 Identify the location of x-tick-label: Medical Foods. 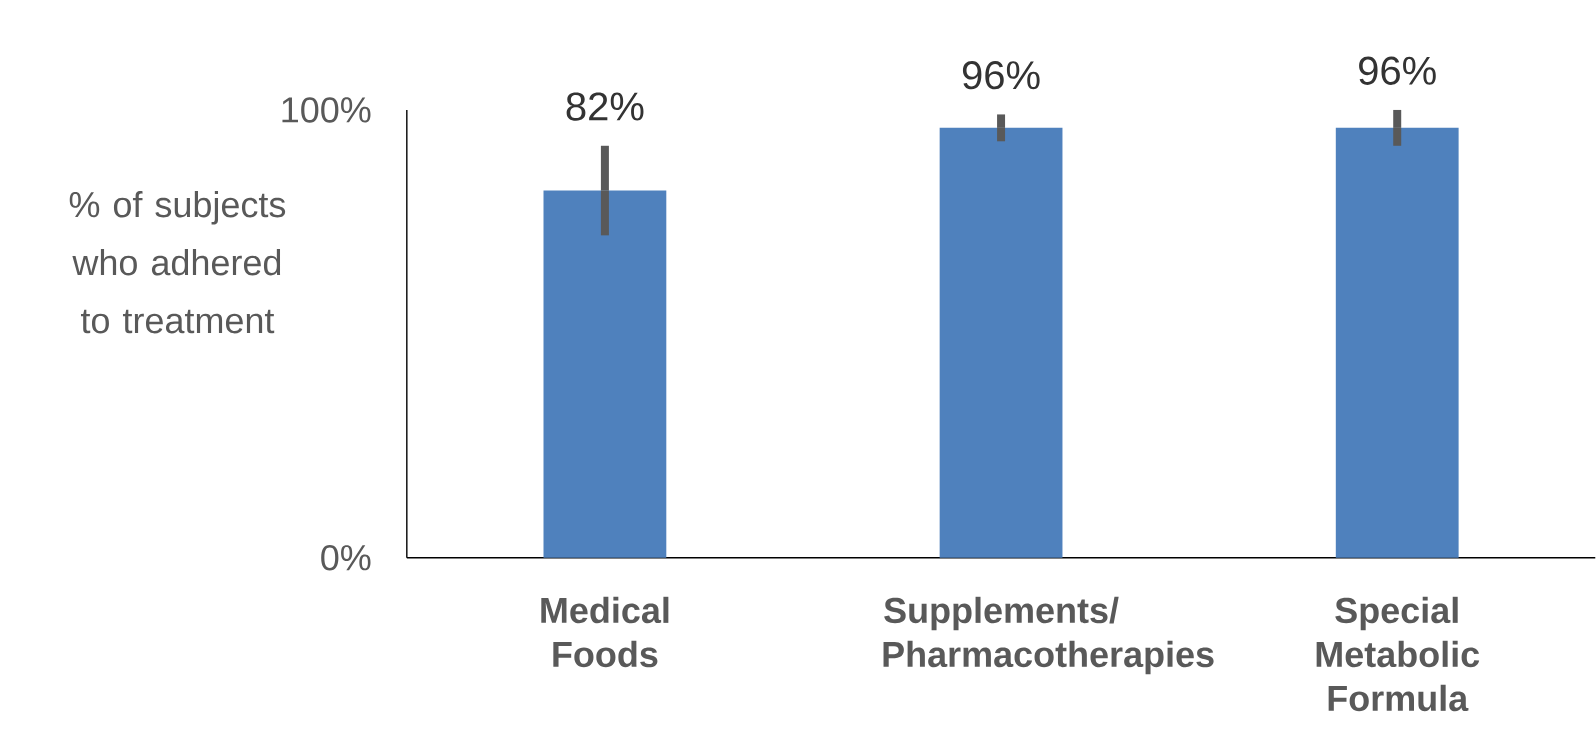
(605, 632).